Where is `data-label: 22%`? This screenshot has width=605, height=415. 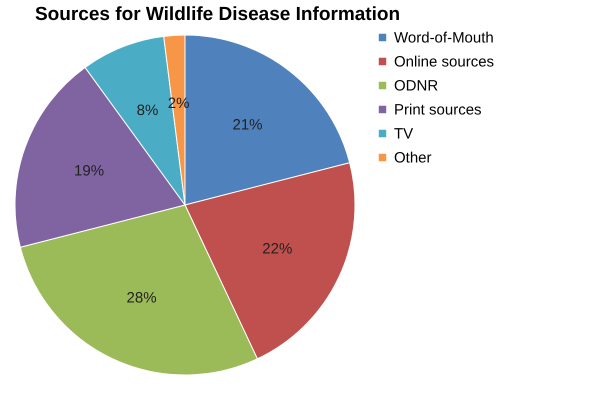 data-label: 22% is located at coordinates (277, 249).